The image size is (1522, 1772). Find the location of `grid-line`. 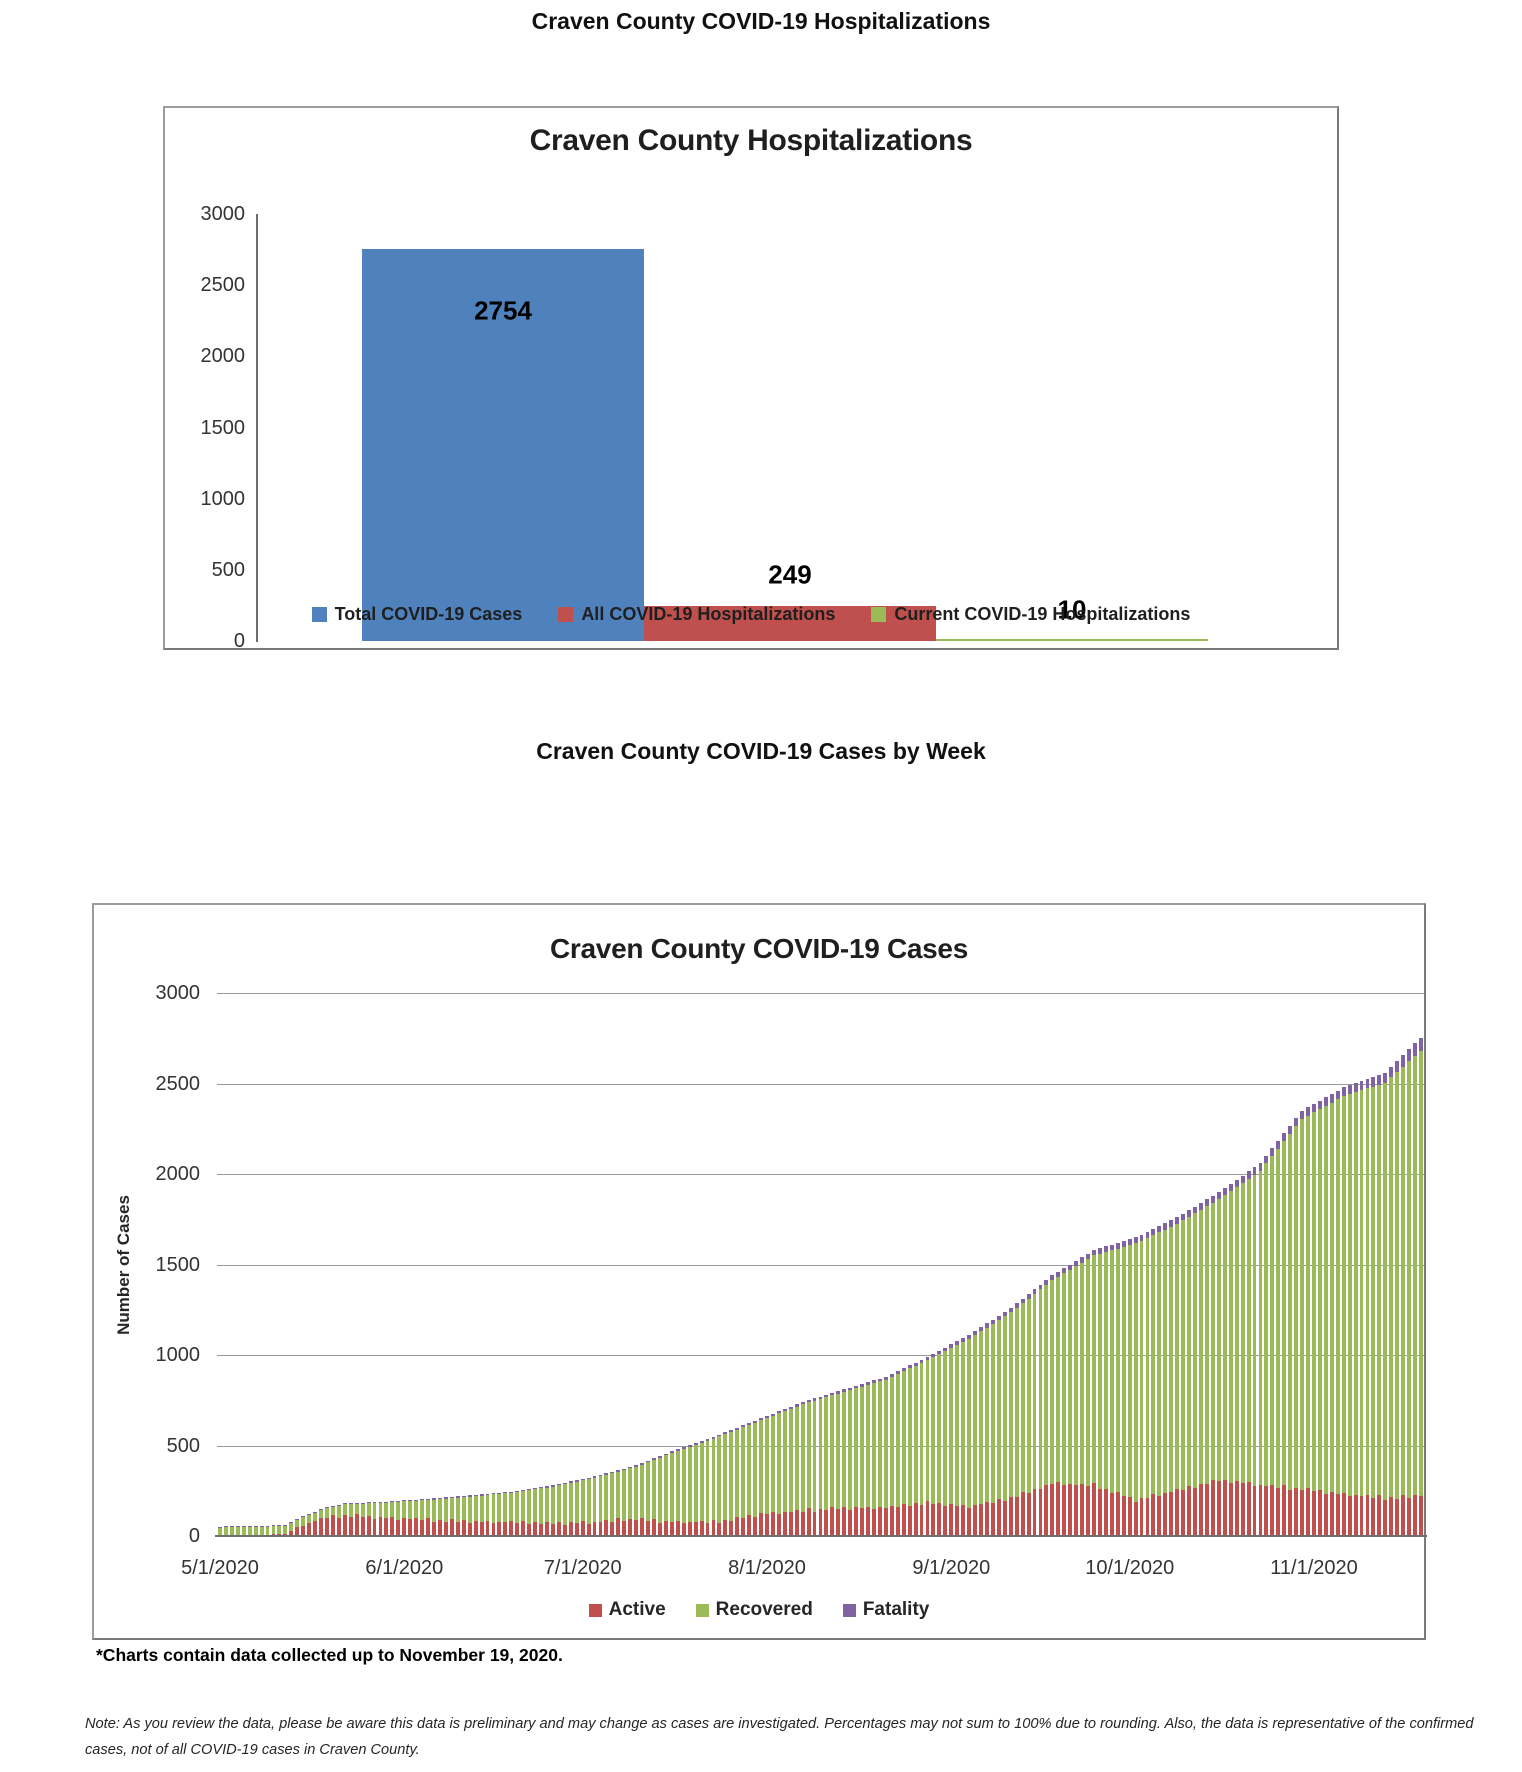

grid-line is located at coordinates (820, 993).